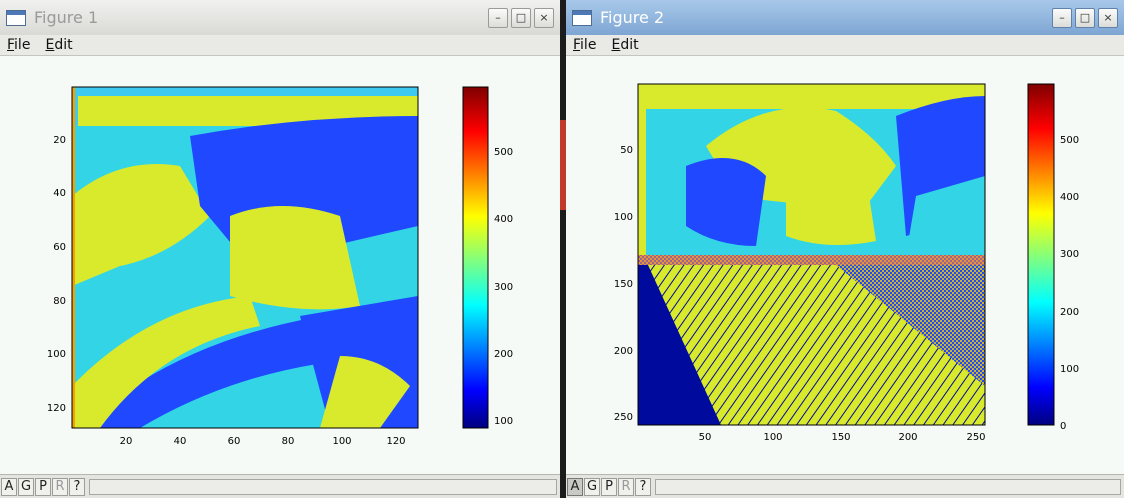 This screenshot has width=1124, height=498. What do you see at coordinates (623, 417) in the screenshot?
I see `y-tick-label: 250` at bounding box center [623, 417].